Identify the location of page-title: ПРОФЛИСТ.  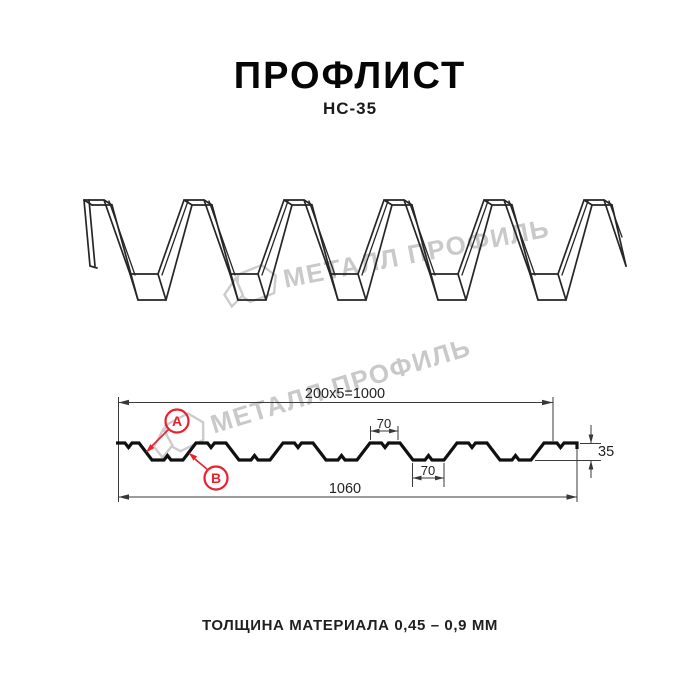
(350, 76).